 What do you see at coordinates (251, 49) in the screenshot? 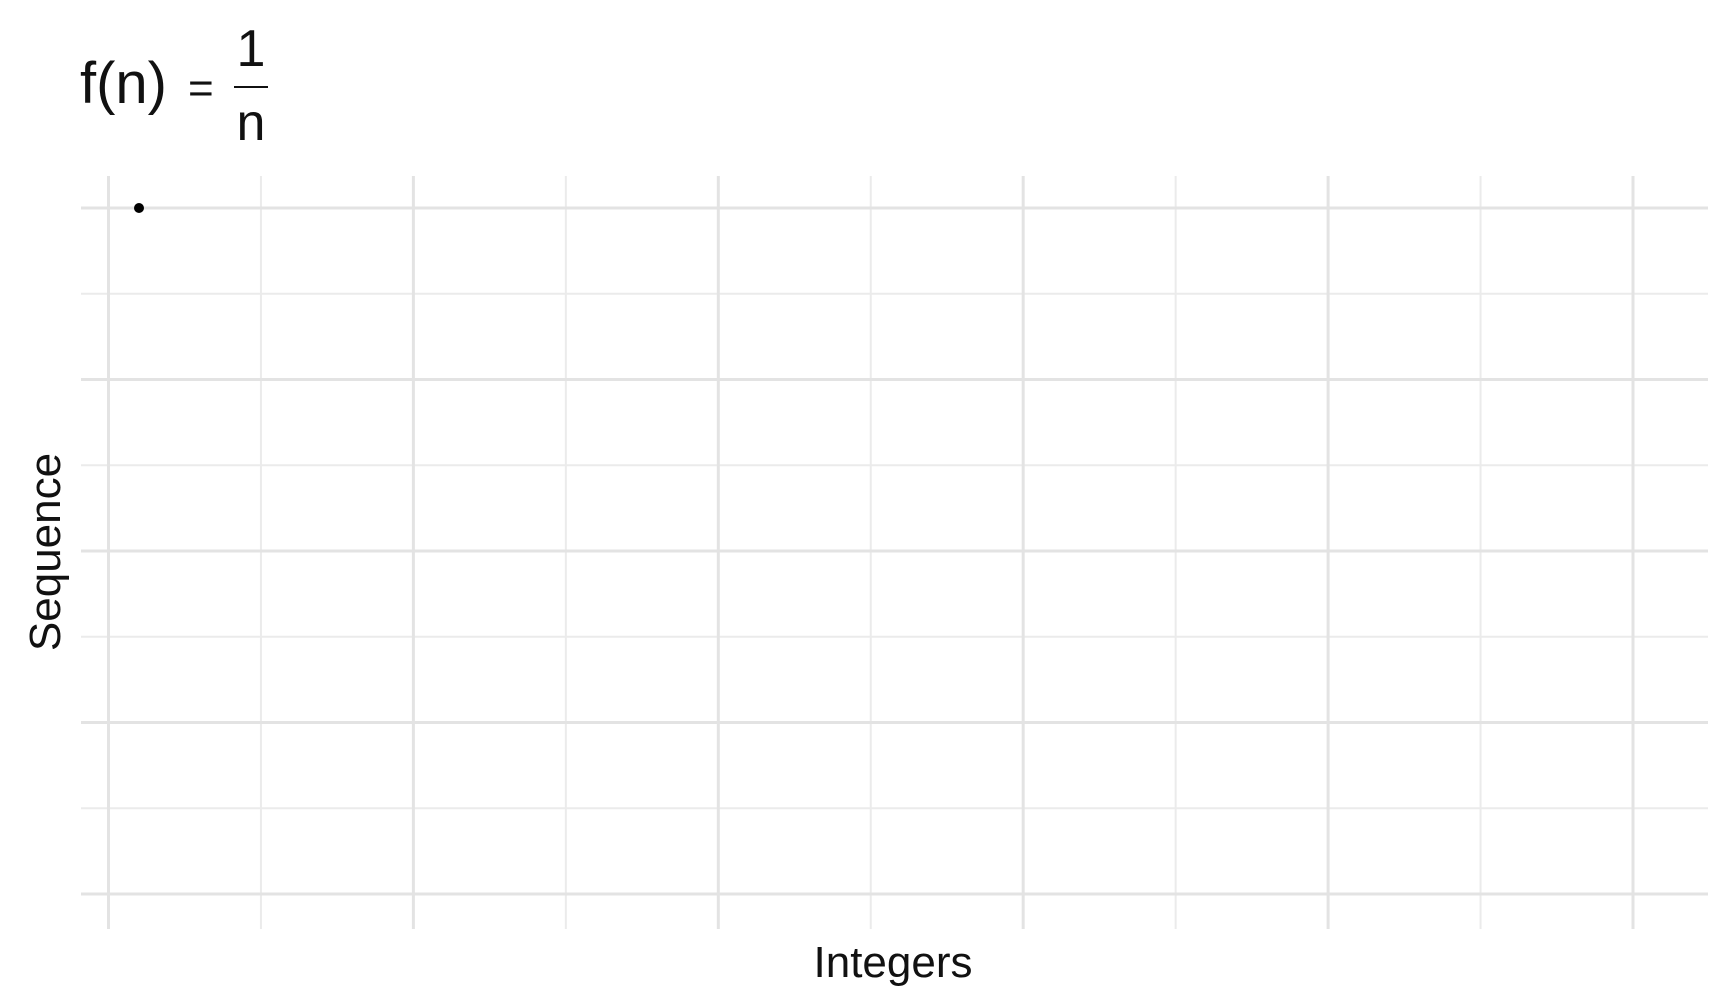
I see `title-numerator: 1` at bounding box center [251, 49].